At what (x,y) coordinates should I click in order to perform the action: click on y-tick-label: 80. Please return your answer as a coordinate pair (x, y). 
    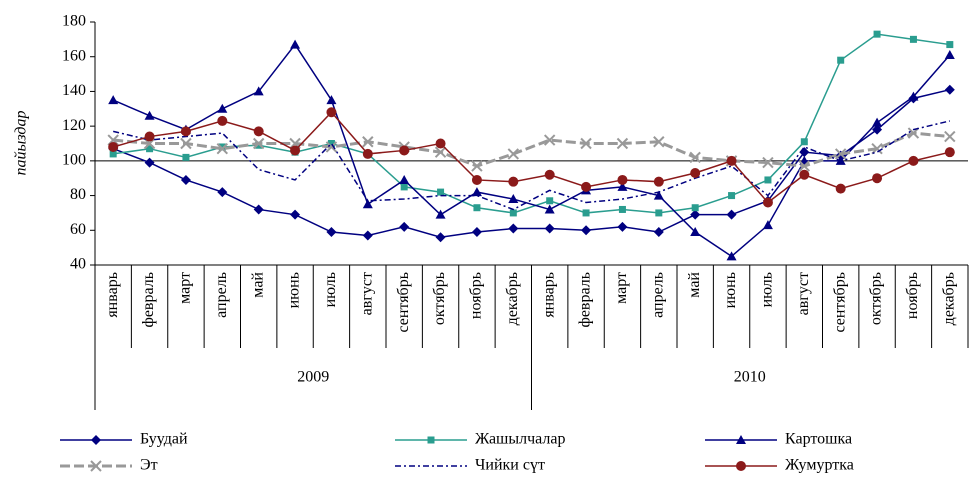
    Looking at the image, I should click on (78, 194).